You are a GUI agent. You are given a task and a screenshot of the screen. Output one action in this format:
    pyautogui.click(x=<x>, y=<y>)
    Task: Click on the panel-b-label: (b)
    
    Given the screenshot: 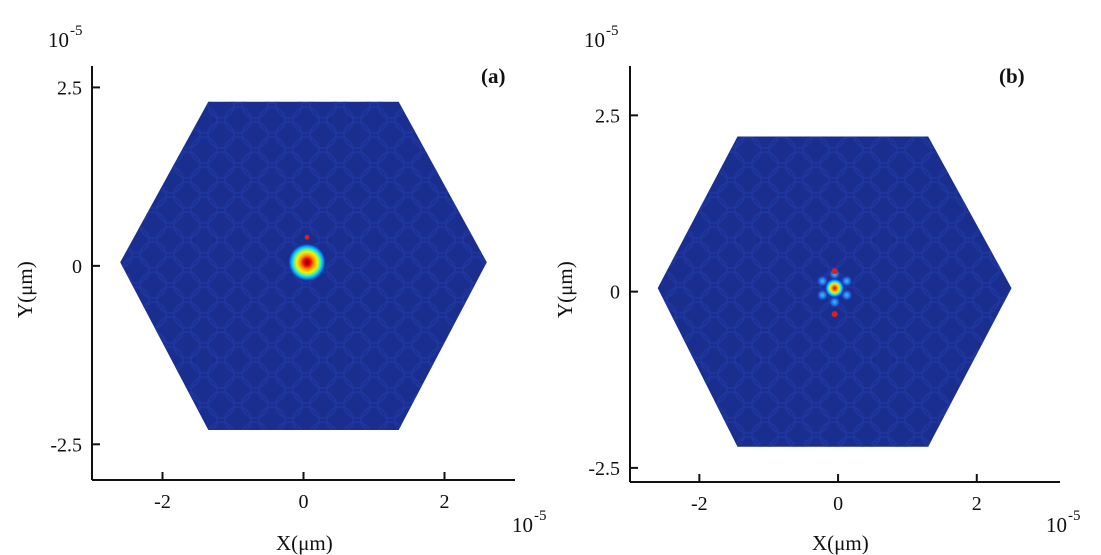 What is the action you would take?
    pyautogui.click(x=1012, y=76)
    